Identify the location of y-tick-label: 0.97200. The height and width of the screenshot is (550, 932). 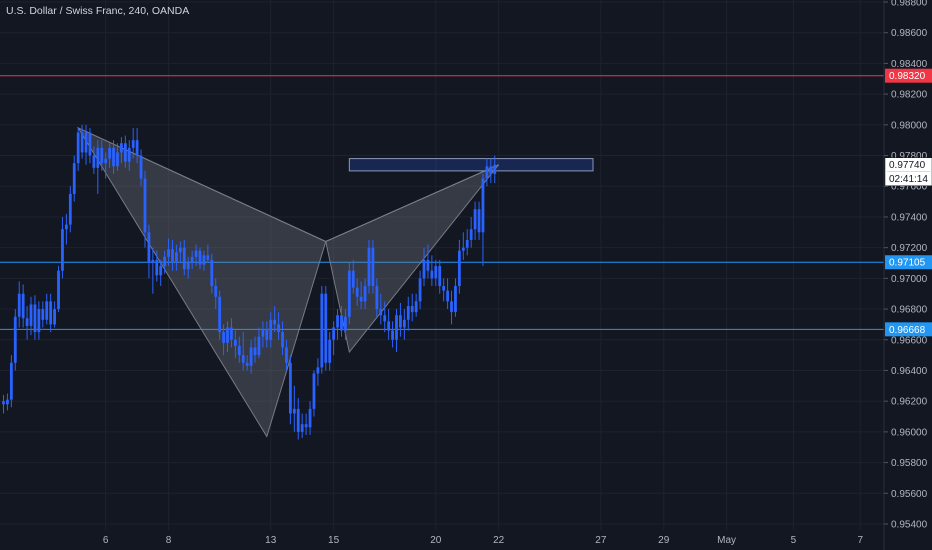
(909, 248).